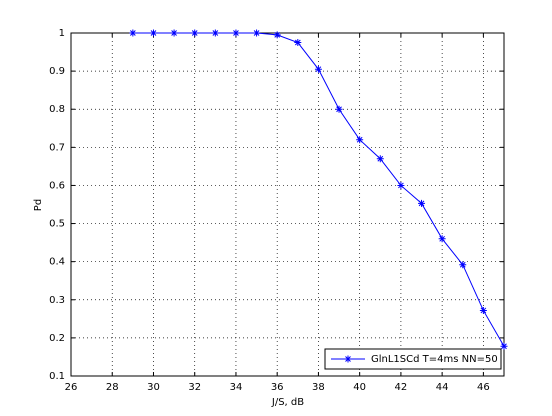 This screenshot has width=552, height=416. I want to click on y-tick-label: 0.2, so click(57, 338).